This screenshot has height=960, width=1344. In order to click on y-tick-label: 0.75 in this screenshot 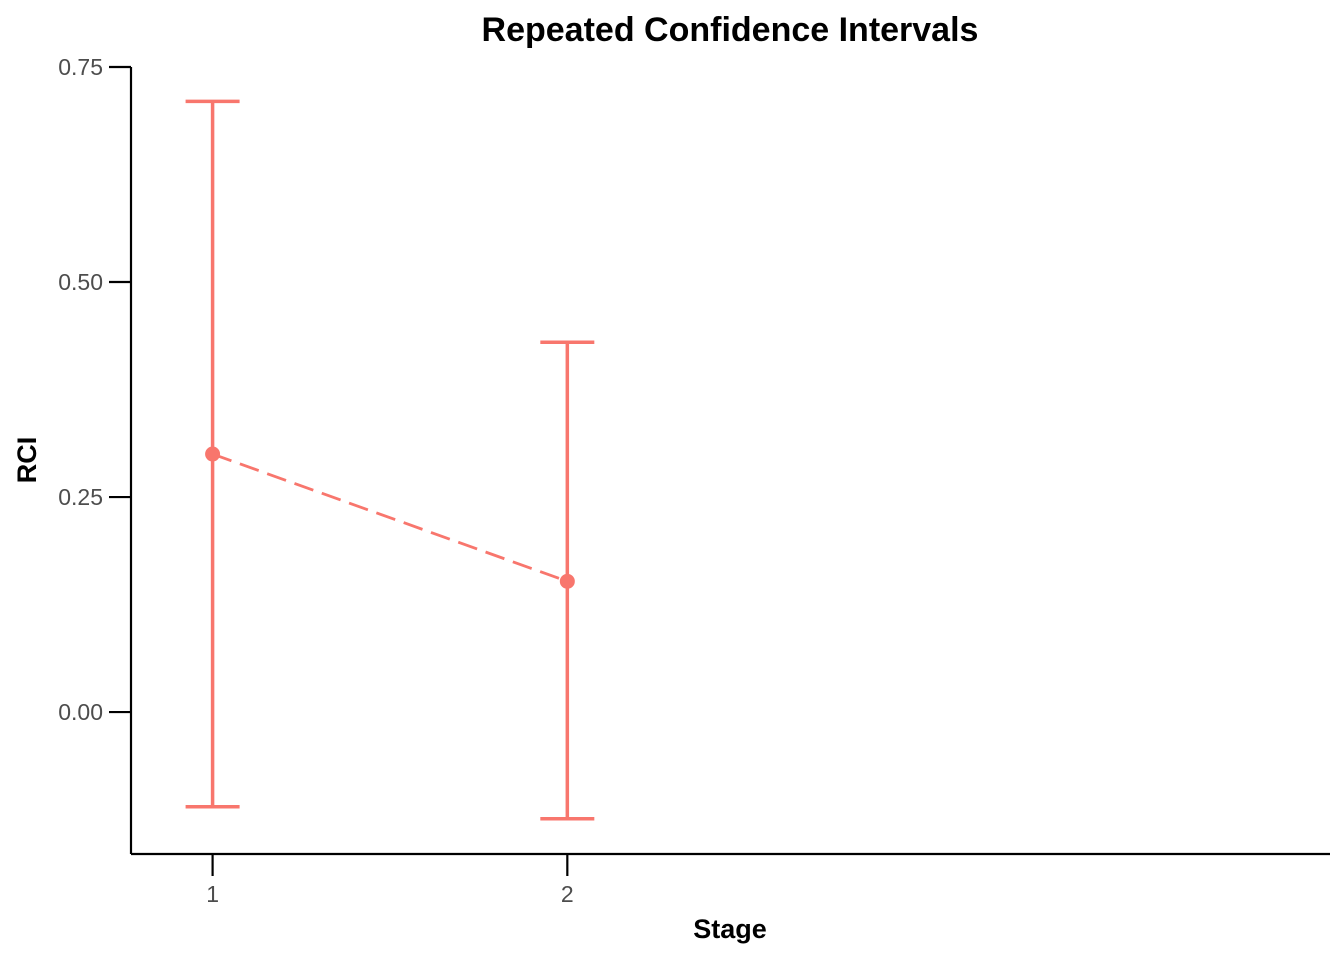, I will do `click(80, 67)`.